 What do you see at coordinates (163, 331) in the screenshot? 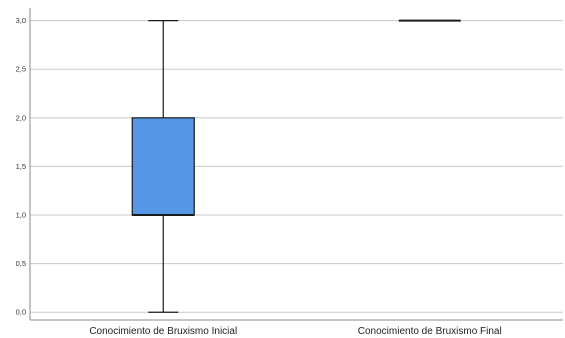
I see `x-category-label: Conocimiento de Bruxismo Inicial` at bounding box center [163, 331].